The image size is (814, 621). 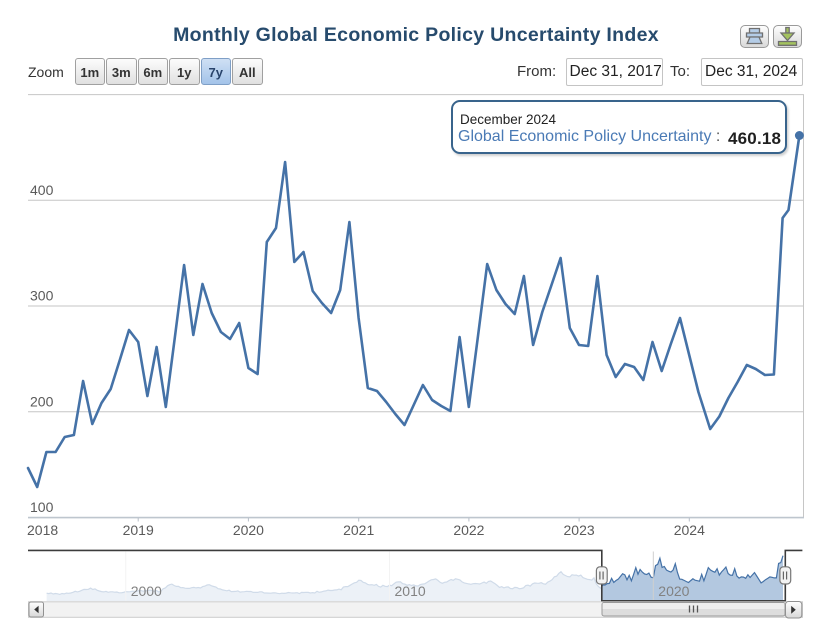 What do you see at coordinates (42, 296) in the screenshot?
I see `svg-text: 300` at bounding box center [42, 296].